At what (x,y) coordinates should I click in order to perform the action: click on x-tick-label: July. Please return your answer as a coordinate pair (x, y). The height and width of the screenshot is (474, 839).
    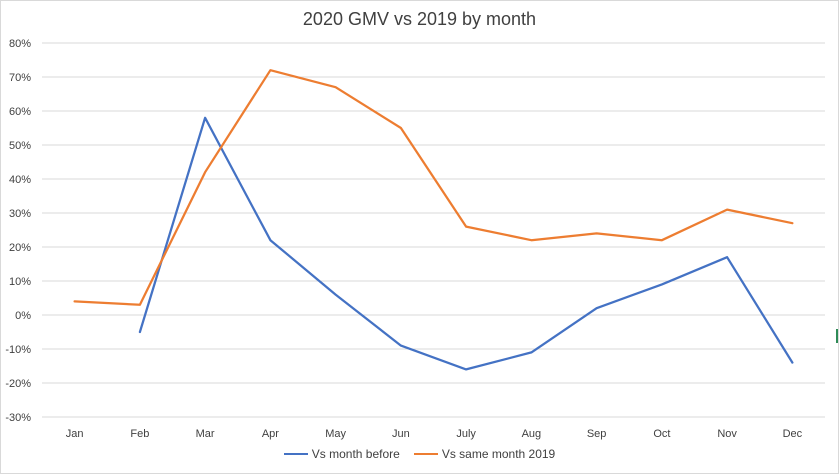
    Looking at the image, I should click on (466, 434).